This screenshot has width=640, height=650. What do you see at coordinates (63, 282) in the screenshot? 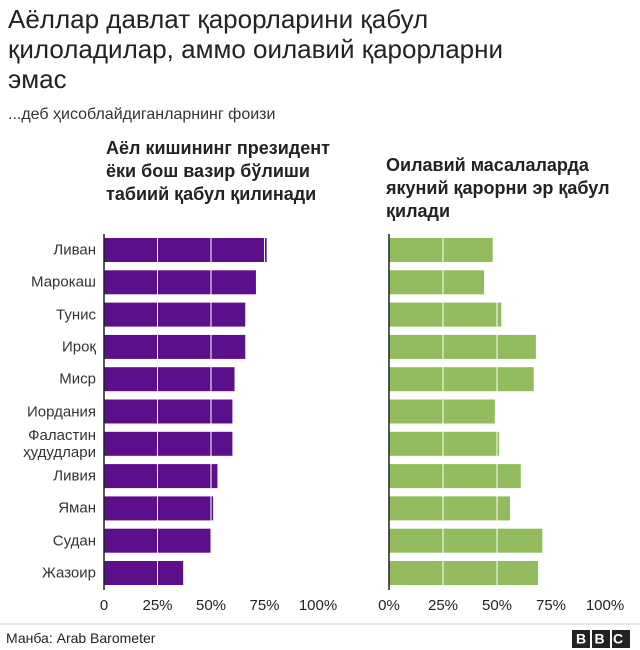
I see `category-label: Марокаш` at bounding box center [63, 282].